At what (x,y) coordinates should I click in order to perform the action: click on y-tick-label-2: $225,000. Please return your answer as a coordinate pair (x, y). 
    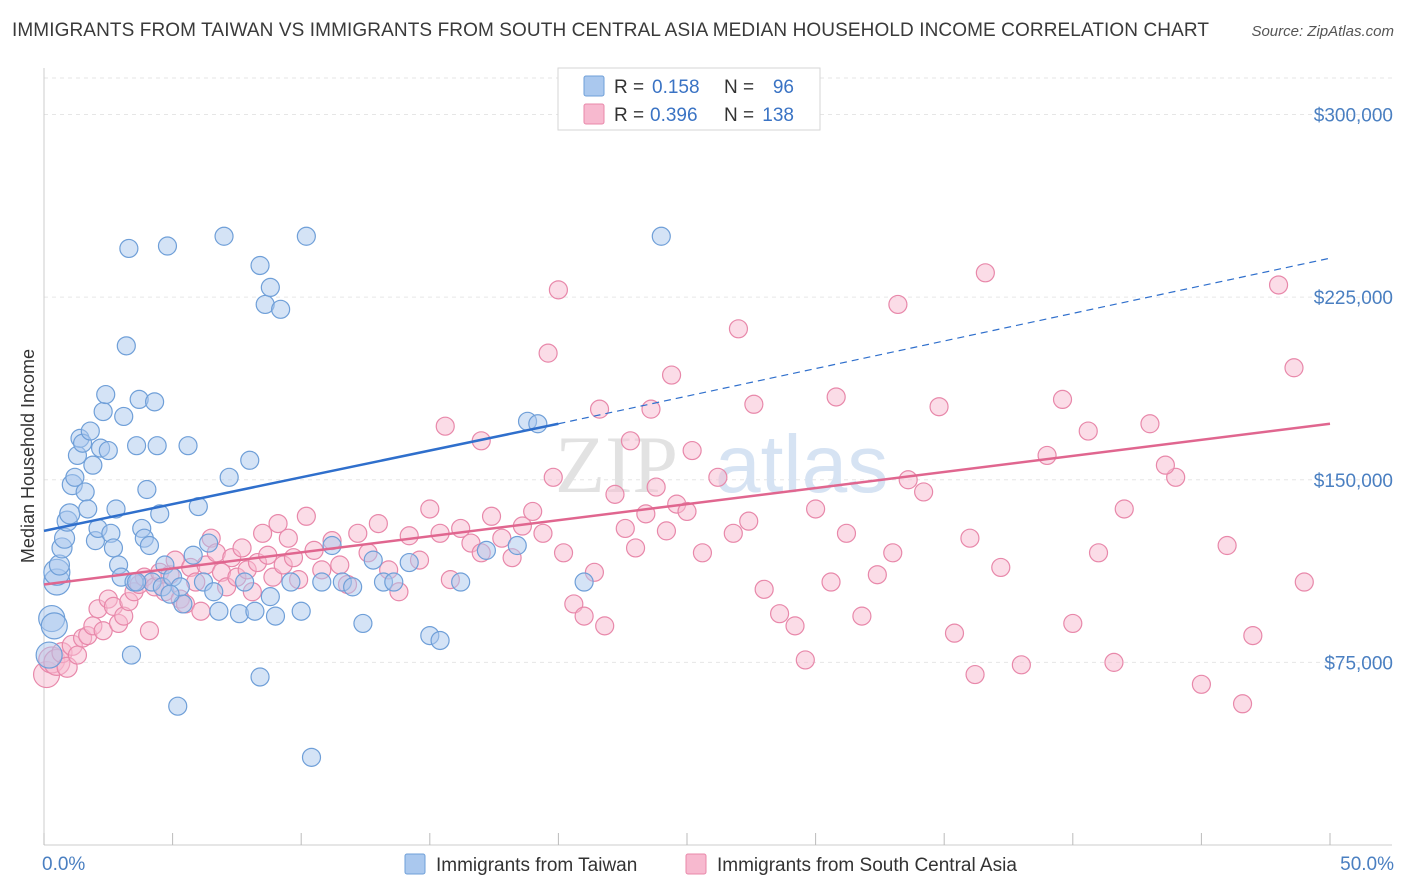
    Looking at the image, I should click on (1353, 298).